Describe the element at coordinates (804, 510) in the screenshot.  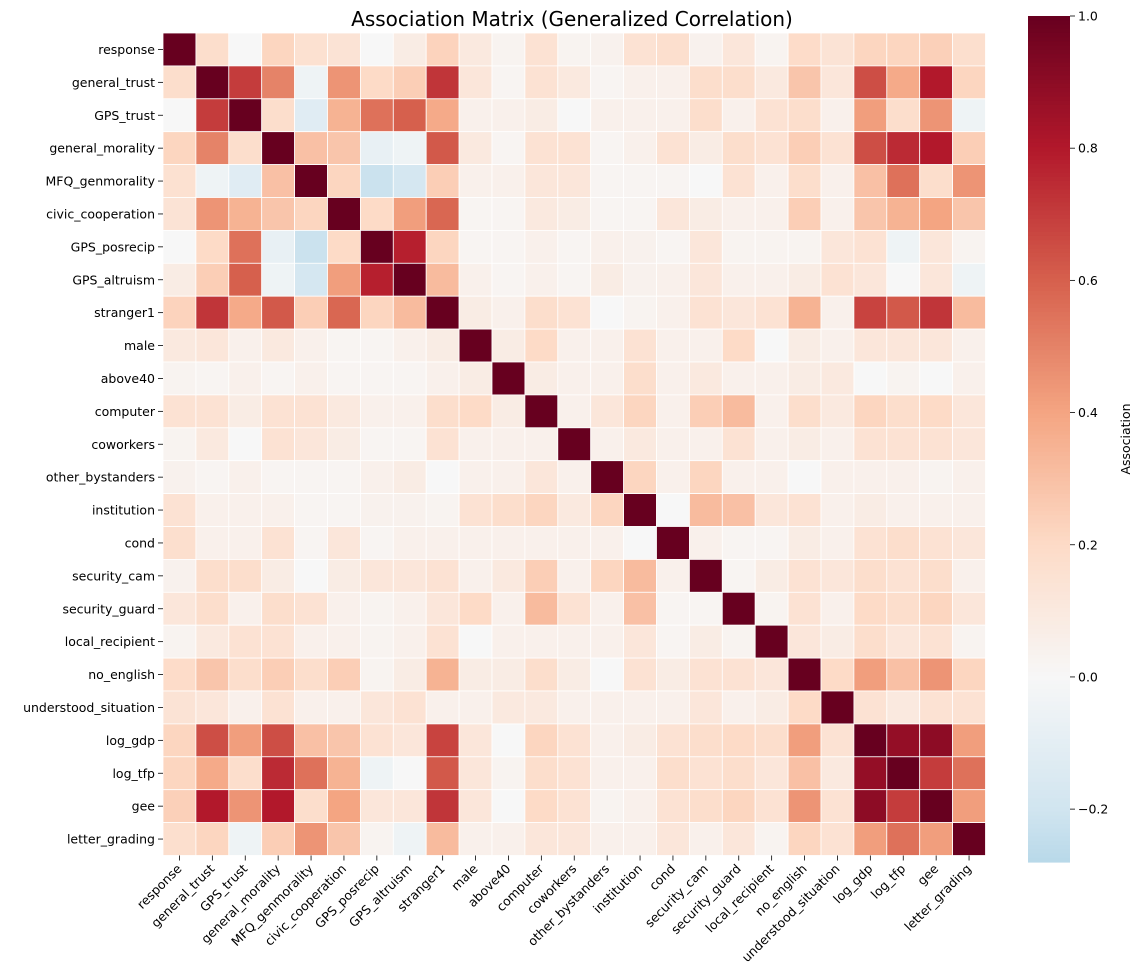
I see `heatmap-cell-institution-no_english` at that location.